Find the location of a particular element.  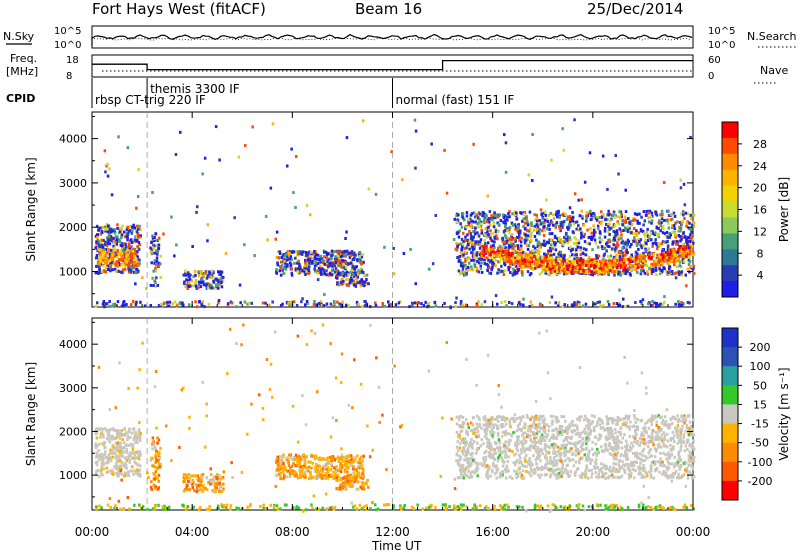

nsearch-trace is located at coordinates (392, 39).